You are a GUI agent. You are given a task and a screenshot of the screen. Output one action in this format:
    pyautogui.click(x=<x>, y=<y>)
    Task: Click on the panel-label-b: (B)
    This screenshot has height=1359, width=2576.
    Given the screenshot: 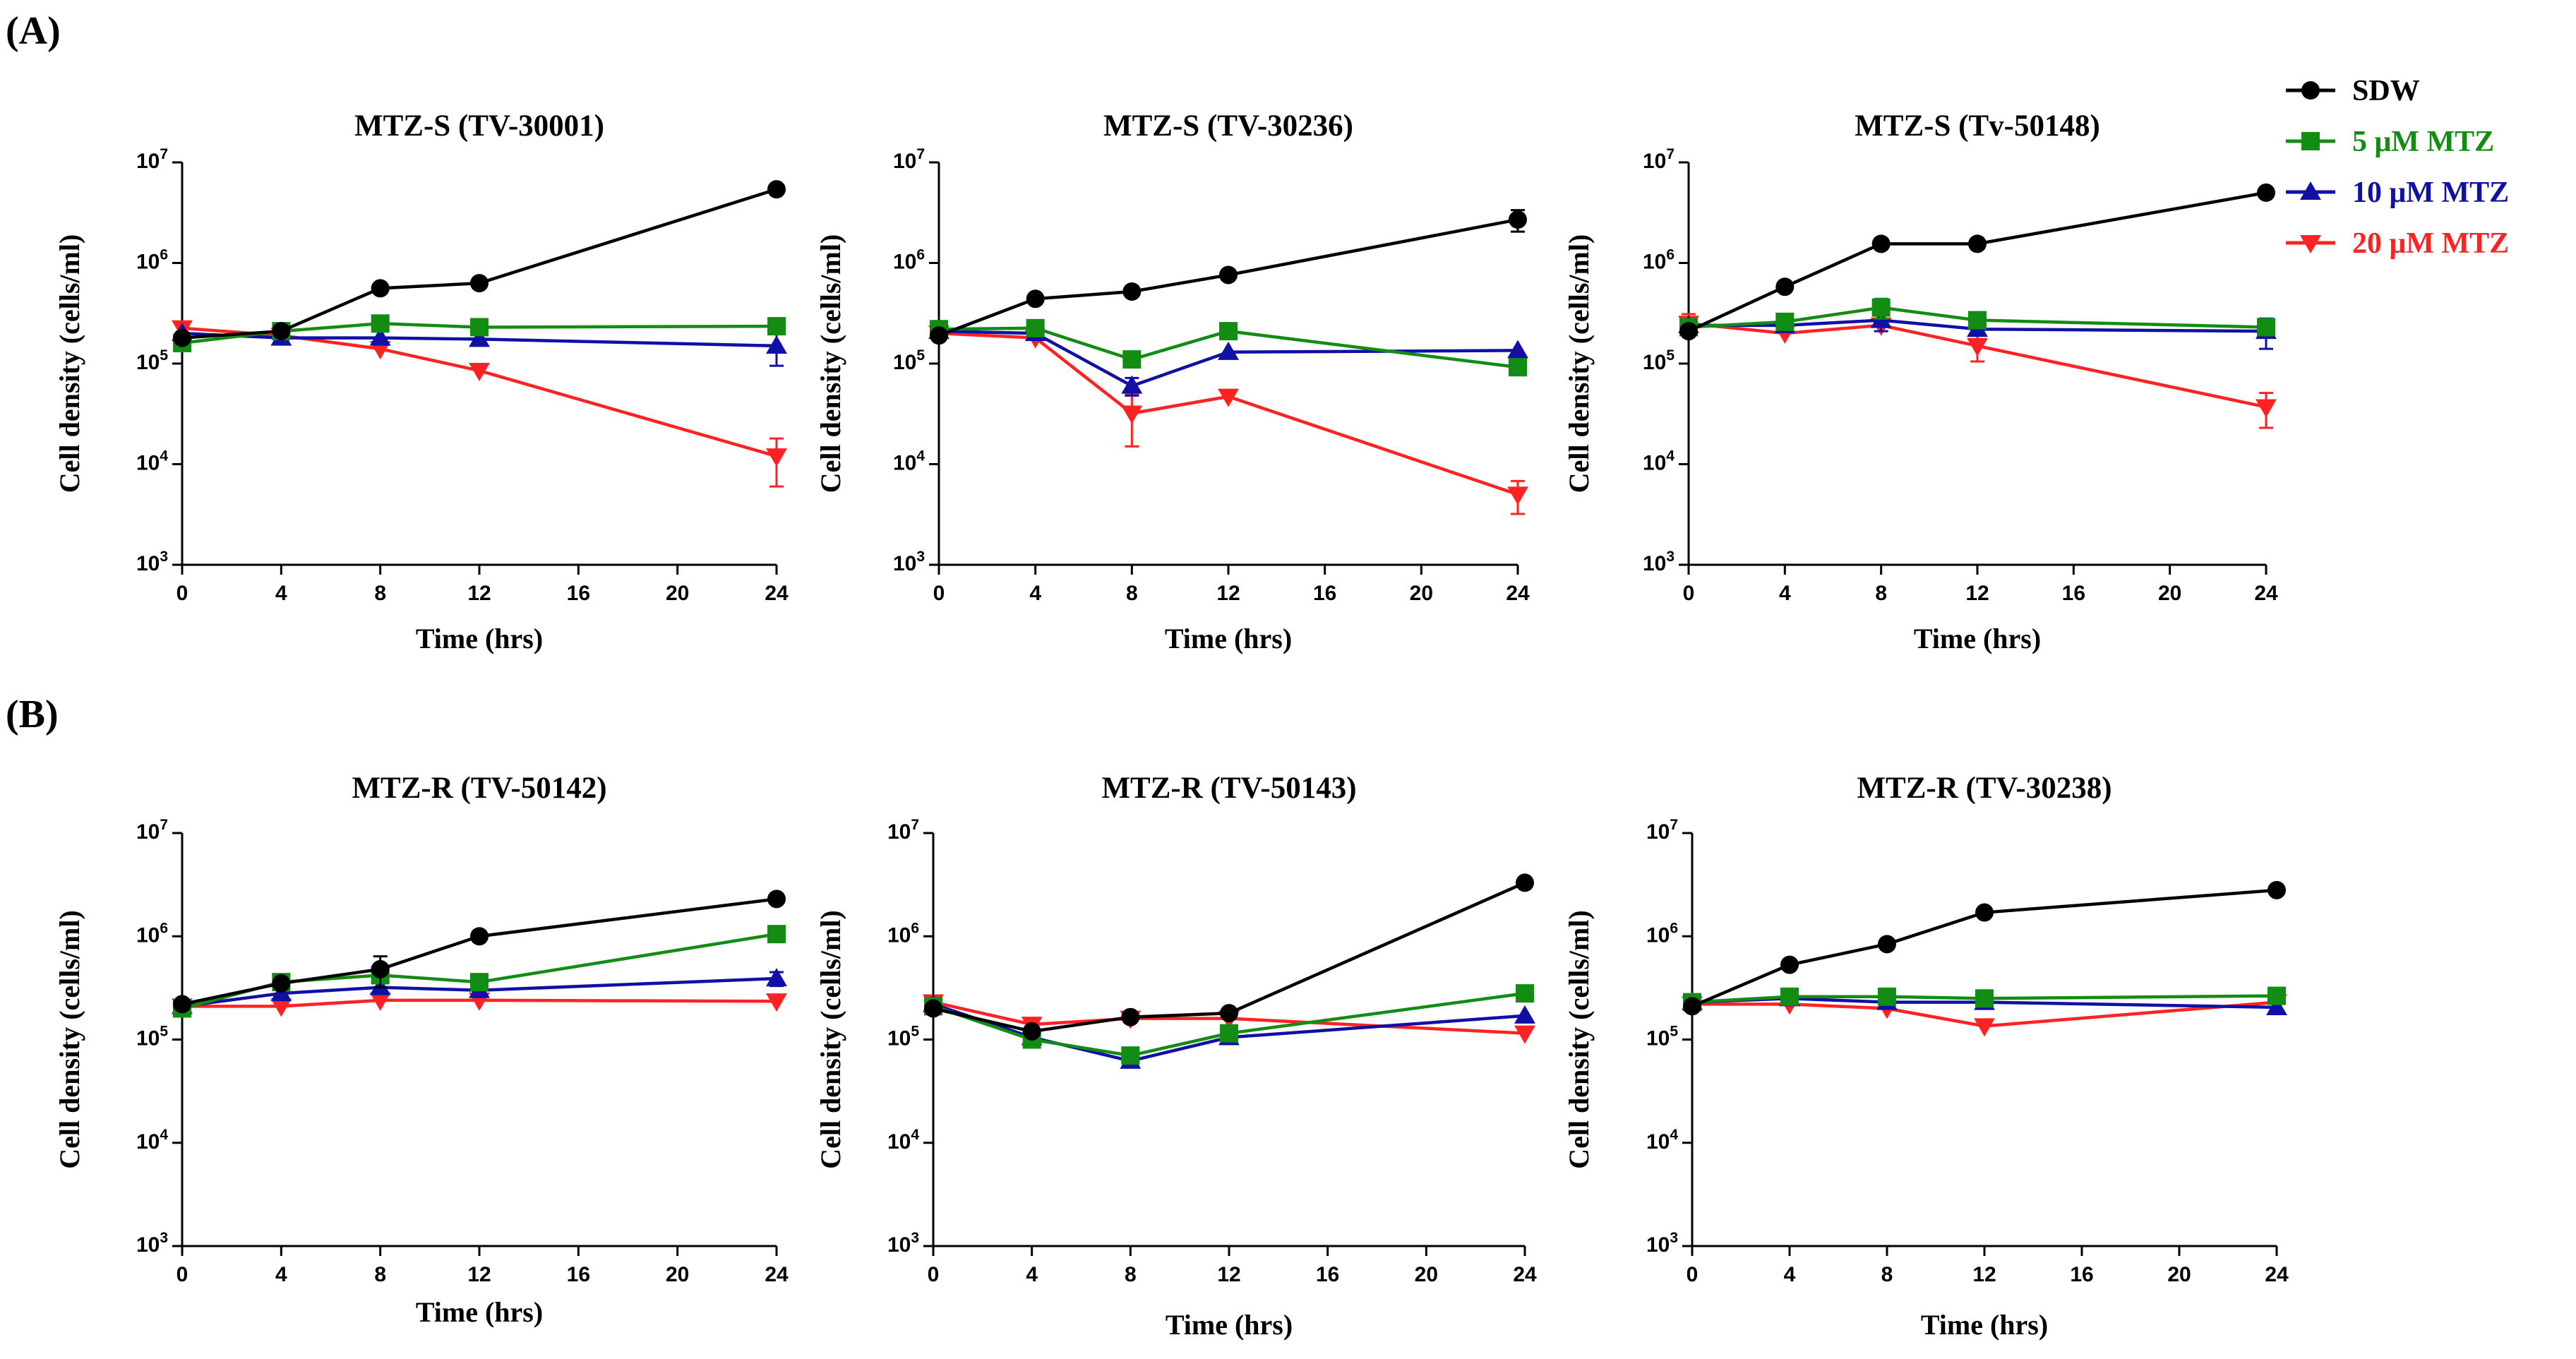 What is the action you would take?
    pyautogui.click(x=32, y=714)
    